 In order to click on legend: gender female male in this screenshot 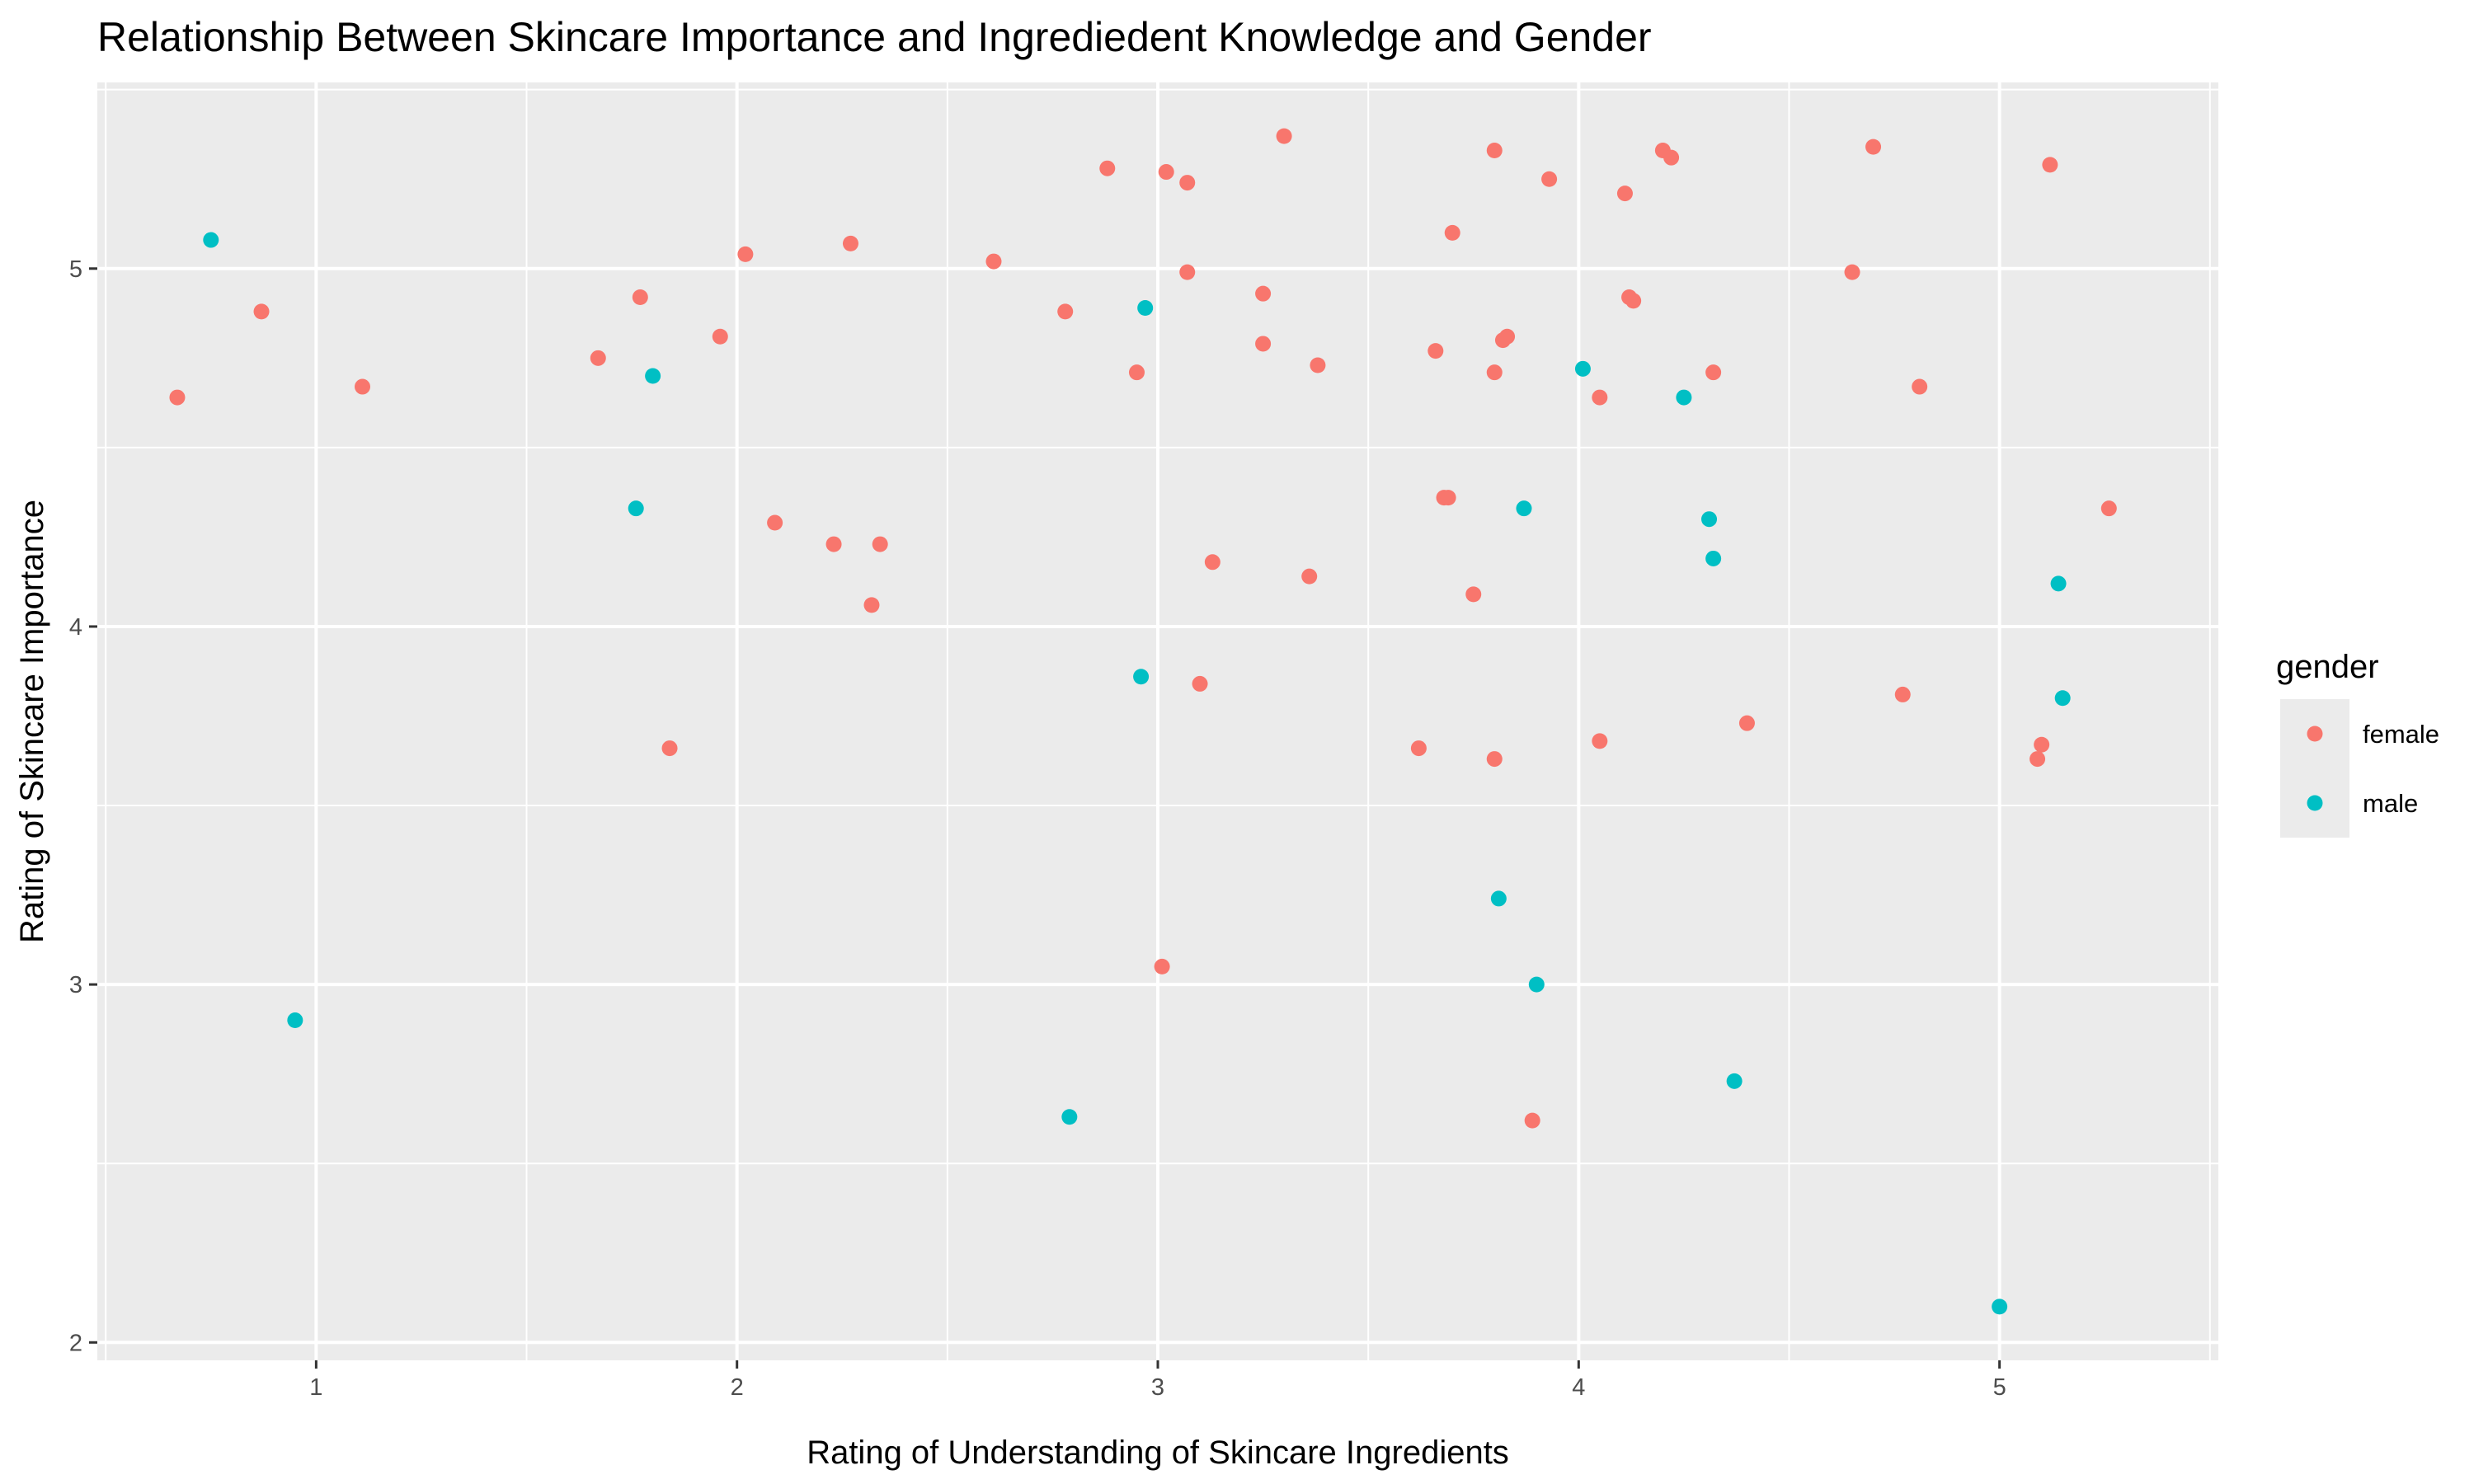, I will do `click(2357, 743)`.